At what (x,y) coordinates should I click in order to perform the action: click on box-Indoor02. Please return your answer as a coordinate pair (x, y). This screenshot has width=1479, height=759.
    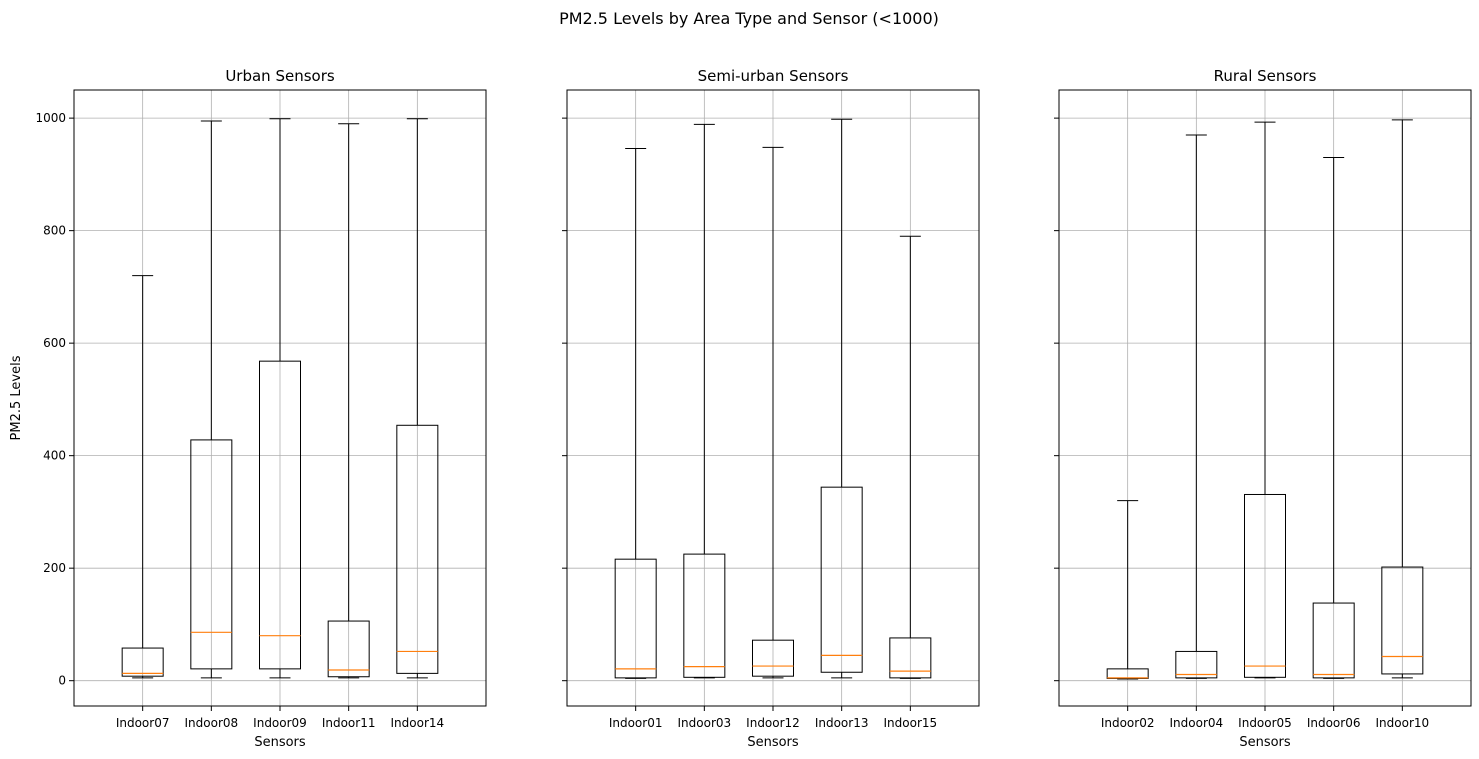
    Looking at the image, I should click on (1127, 590).